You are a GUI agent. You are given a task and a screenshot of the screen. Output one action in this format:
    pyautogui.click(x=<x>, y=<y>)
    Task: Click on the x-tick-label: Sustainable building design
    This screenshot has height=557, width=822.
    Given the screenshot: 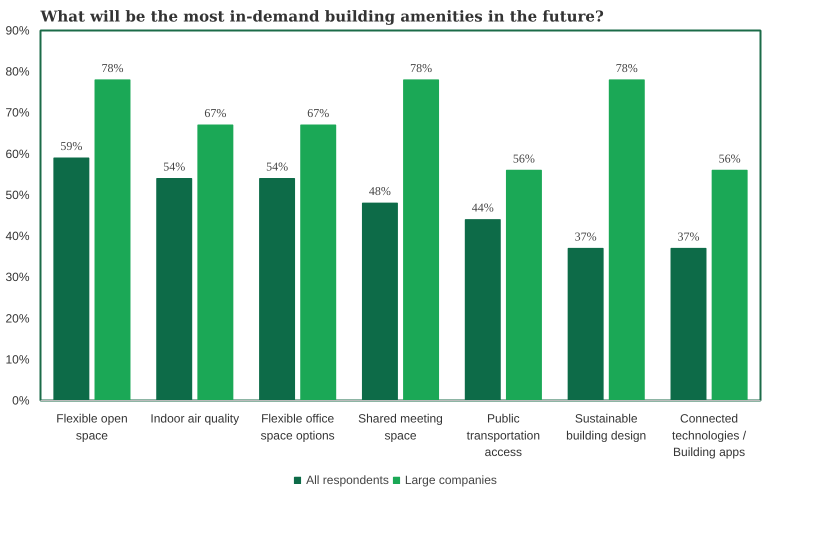 What is the action you would take?
    pyautogui.click(x=606, y=427)
    